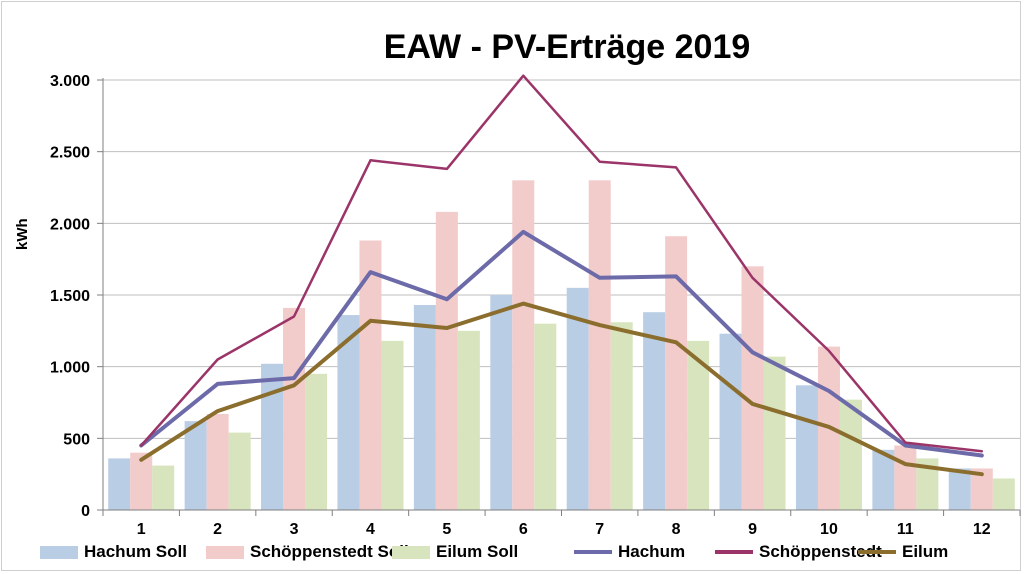  I want to click on y-tick-label: 1.500, so click(70, 296).